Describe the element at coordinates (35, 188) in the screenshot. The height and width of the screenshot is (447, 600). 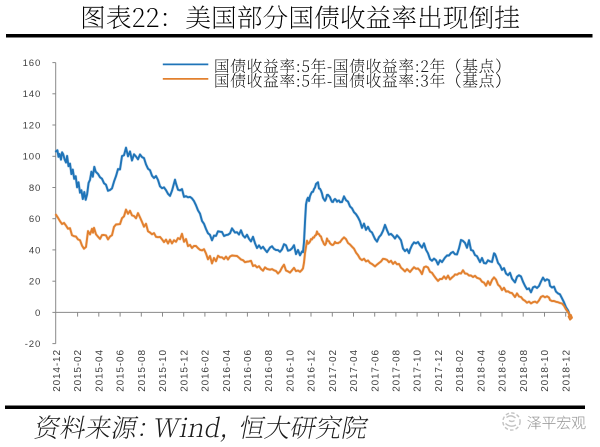
I see `svg-text: 80` at that location.